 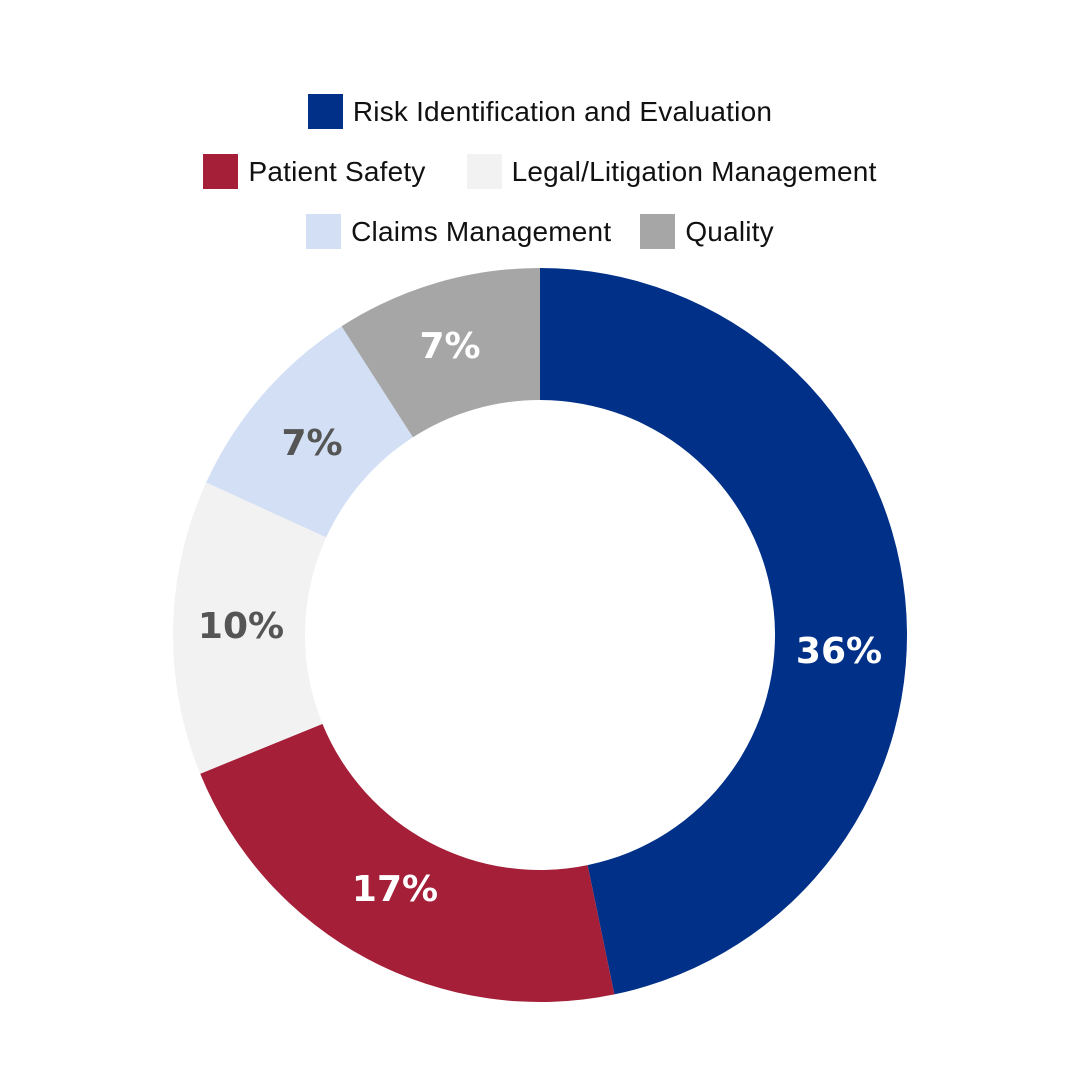 I want to click on slice-quality, so click(x=440, y=353).